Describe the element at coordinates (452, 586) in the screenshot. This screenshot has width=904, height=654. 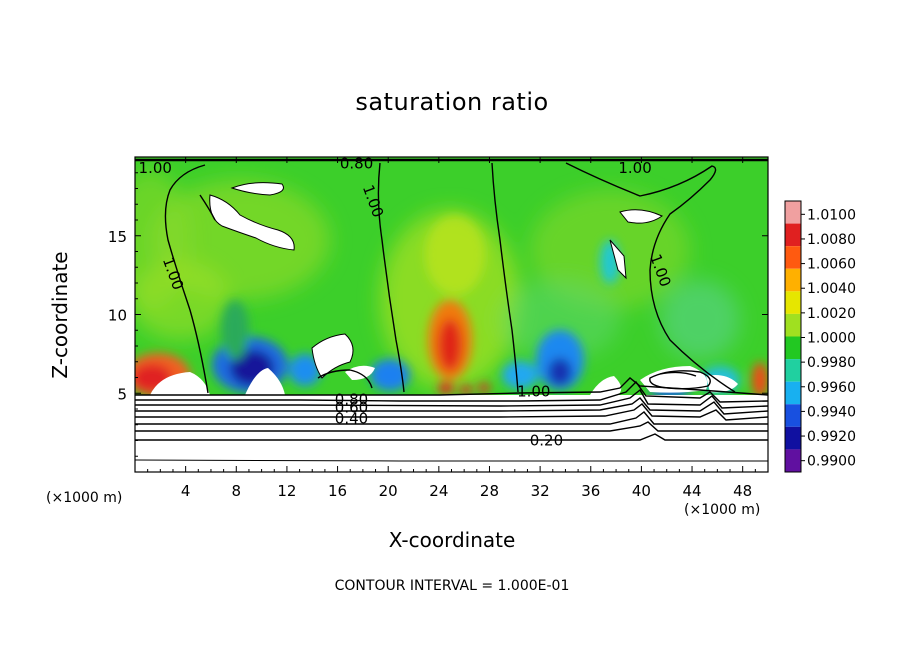
I see `contour-interval-note: CONTOUR INTERVAL = 1.000E-01` at that location.